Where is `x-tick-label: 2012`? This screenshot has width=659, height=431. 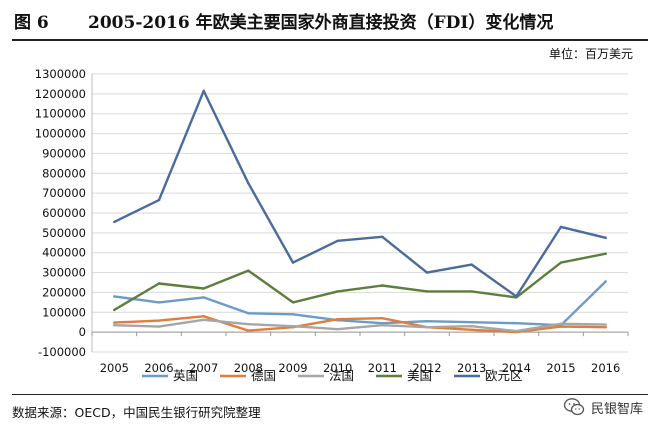
x-tick-label: 2012 is located at coordinates (426, 368).